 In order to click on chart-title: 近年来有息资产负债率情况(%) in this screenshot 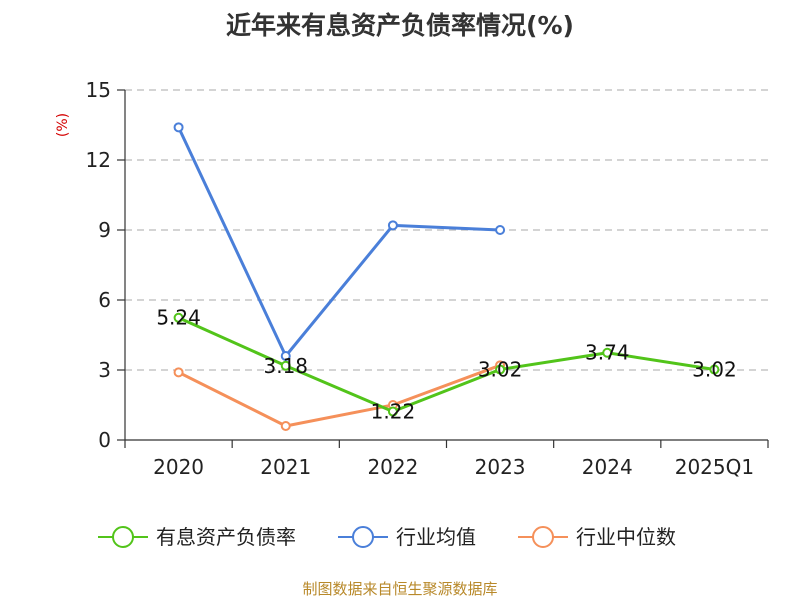, I will do `click(400, 25)`.